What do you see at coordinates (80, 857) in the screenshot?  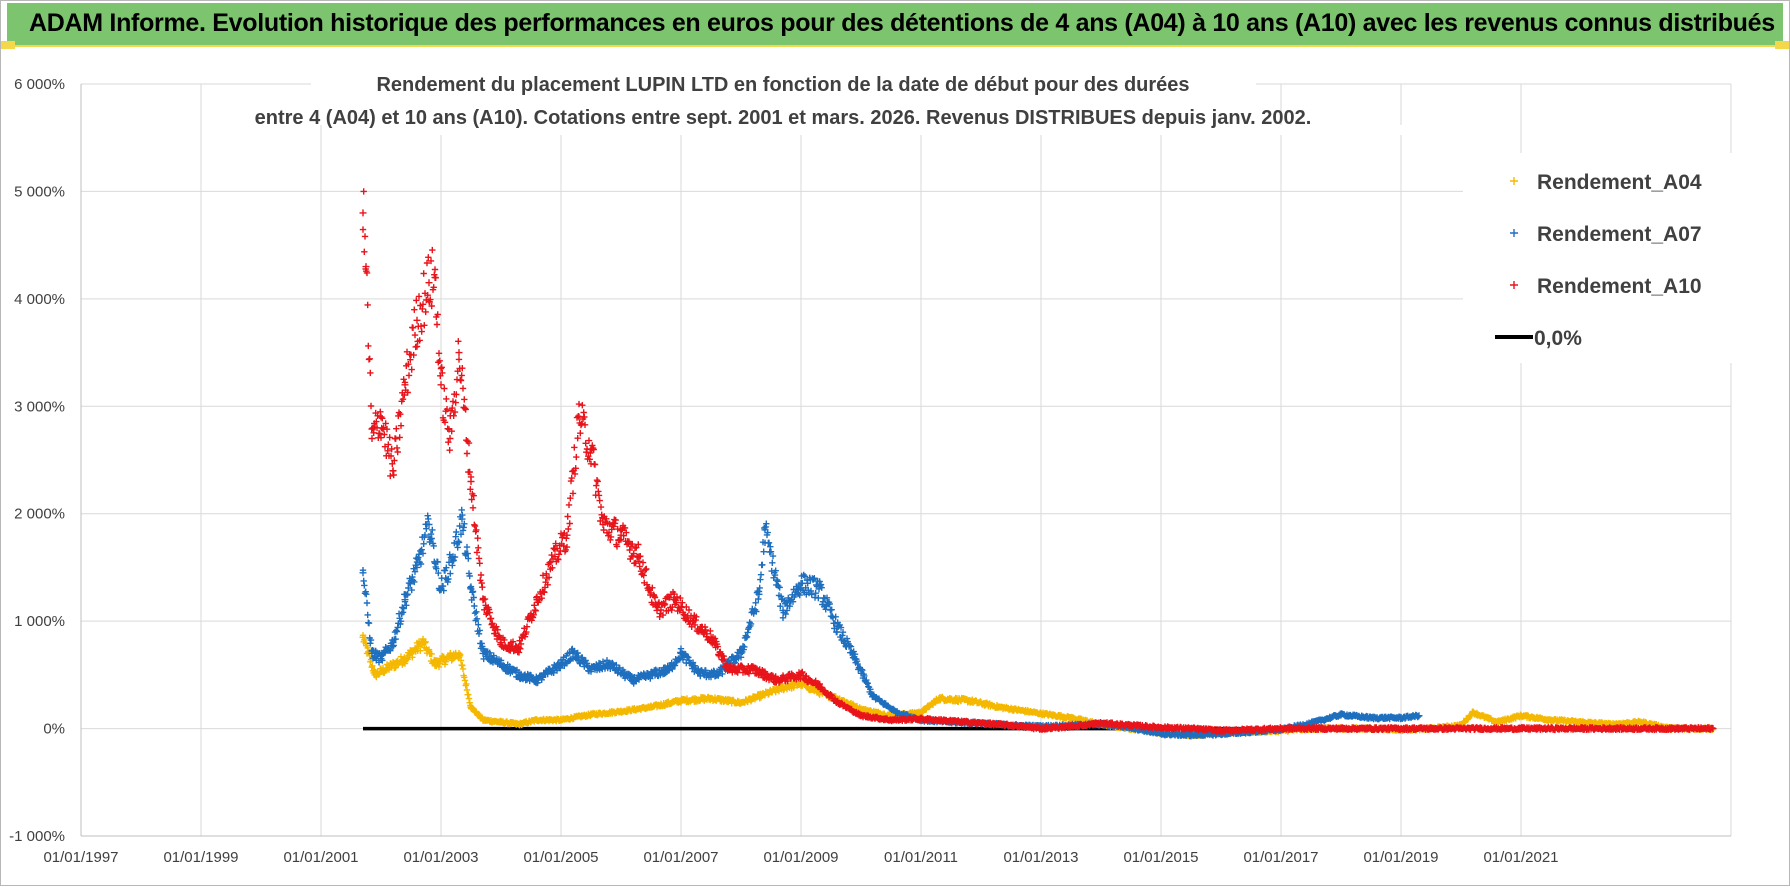 I see `x-tick-label: 01/01/1997` at bounding box center [80, 857].